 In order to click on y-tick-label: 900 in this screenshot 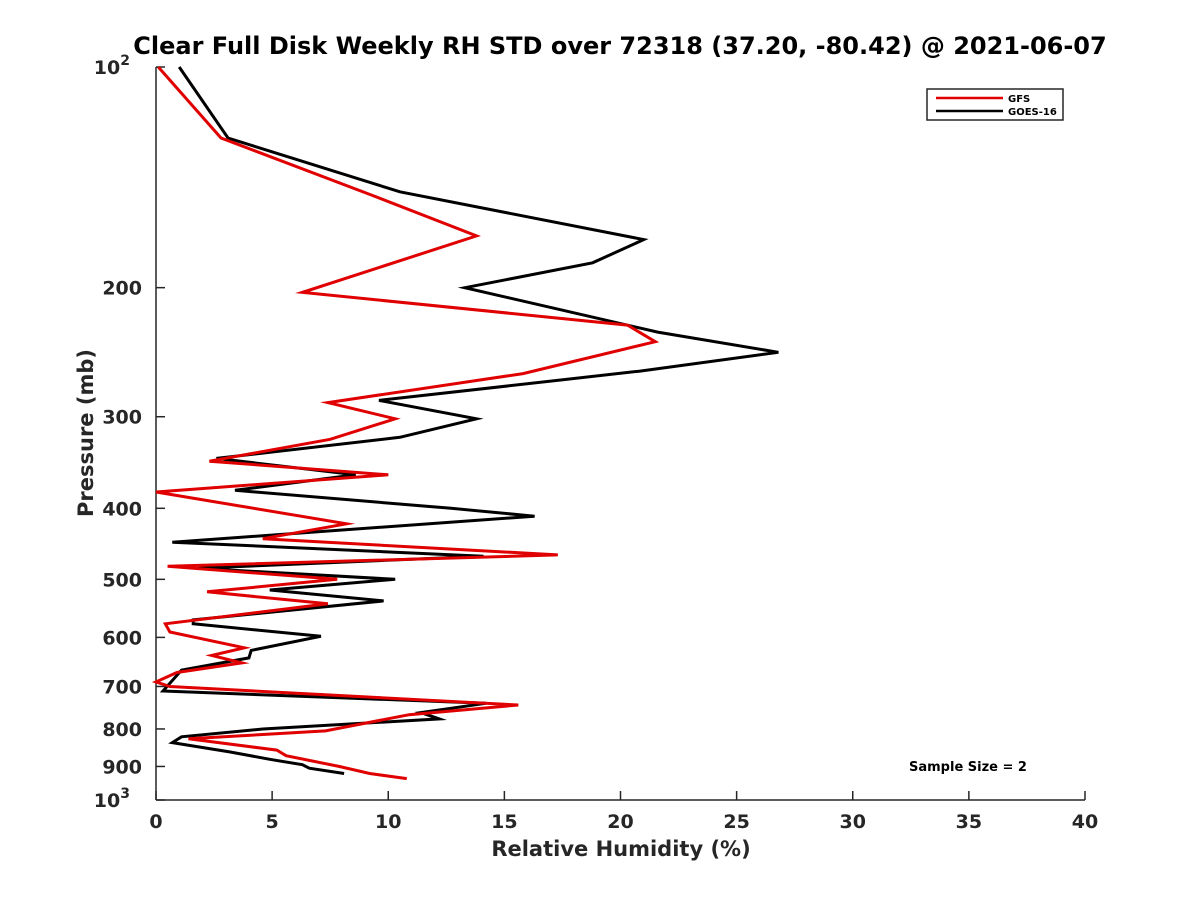, I will do `click(122, 767)`.